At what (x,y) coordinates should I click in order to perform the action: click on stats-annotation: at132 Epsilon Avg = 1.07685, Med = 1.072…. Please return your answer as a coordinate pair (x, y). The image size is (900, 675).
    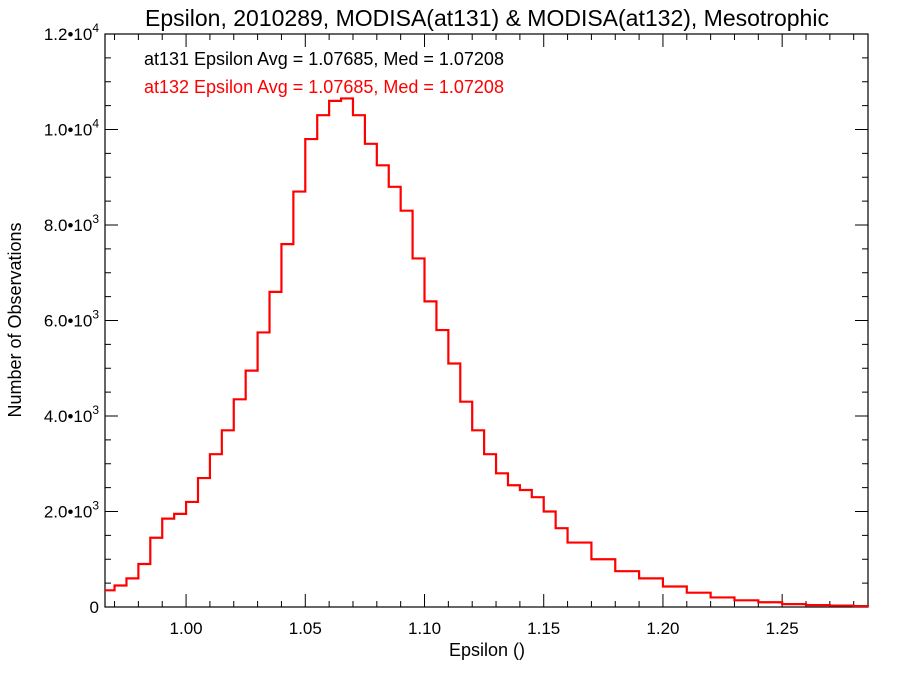
    Looking at the image, I should click on (324, 87).